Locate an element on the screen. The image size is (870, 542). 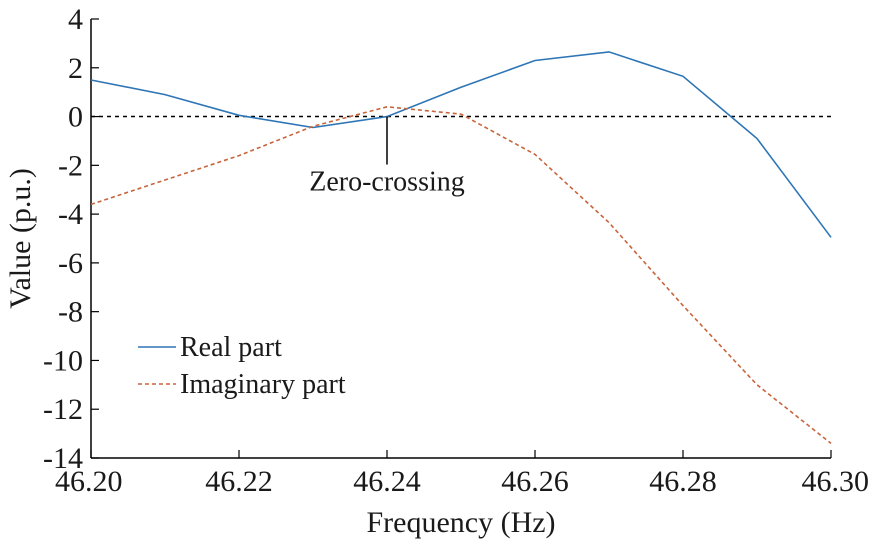
y-axis-title: Value (p.u.) is located at coordinates (20, 238).